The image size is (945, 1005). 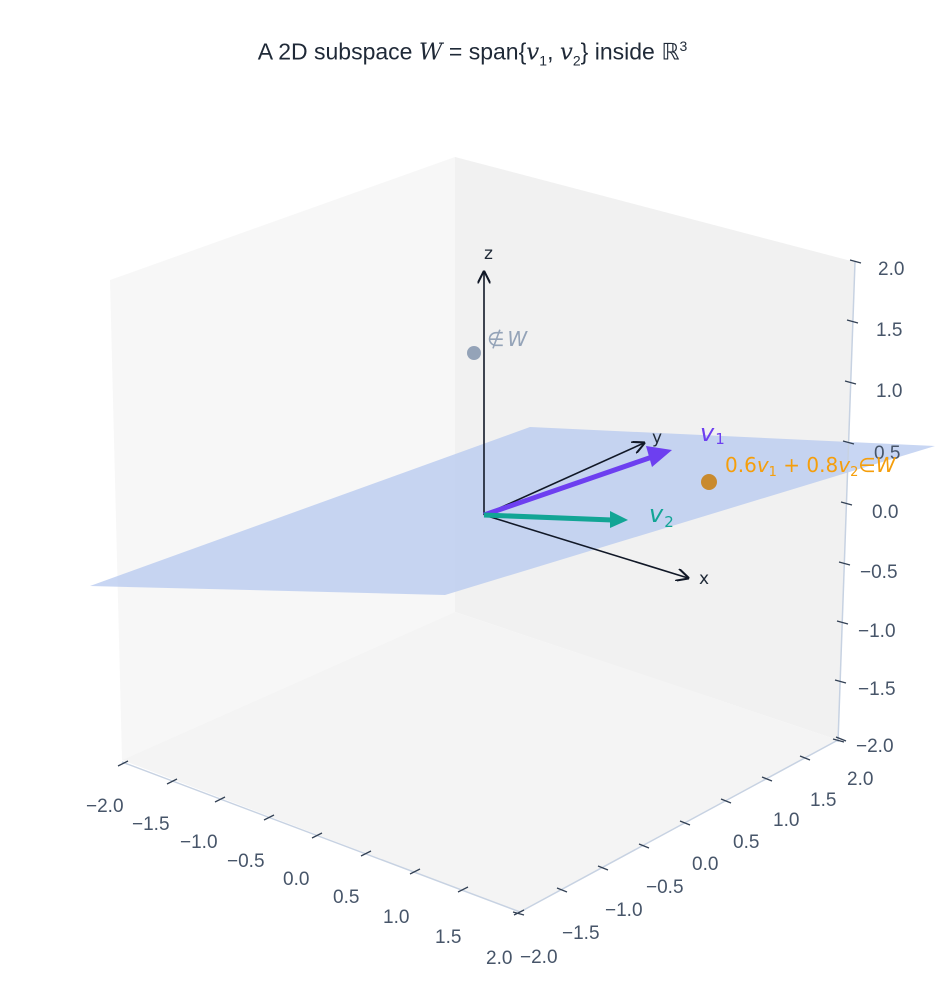 I want to click on x-tick-label: −0.5, so click(x=246, y=861).